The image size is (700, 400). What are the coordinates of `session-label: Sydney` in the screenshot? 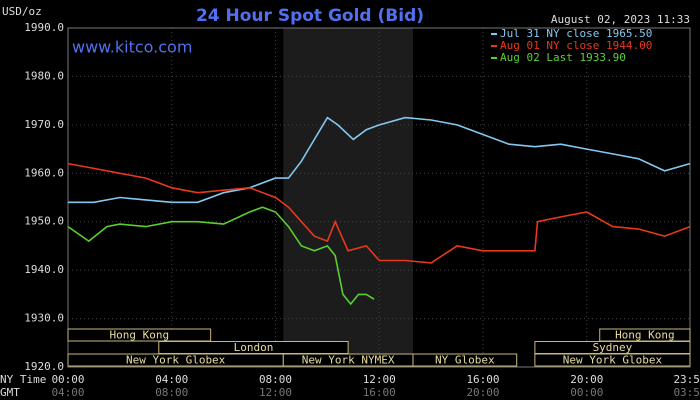 It's located at (613, 347).